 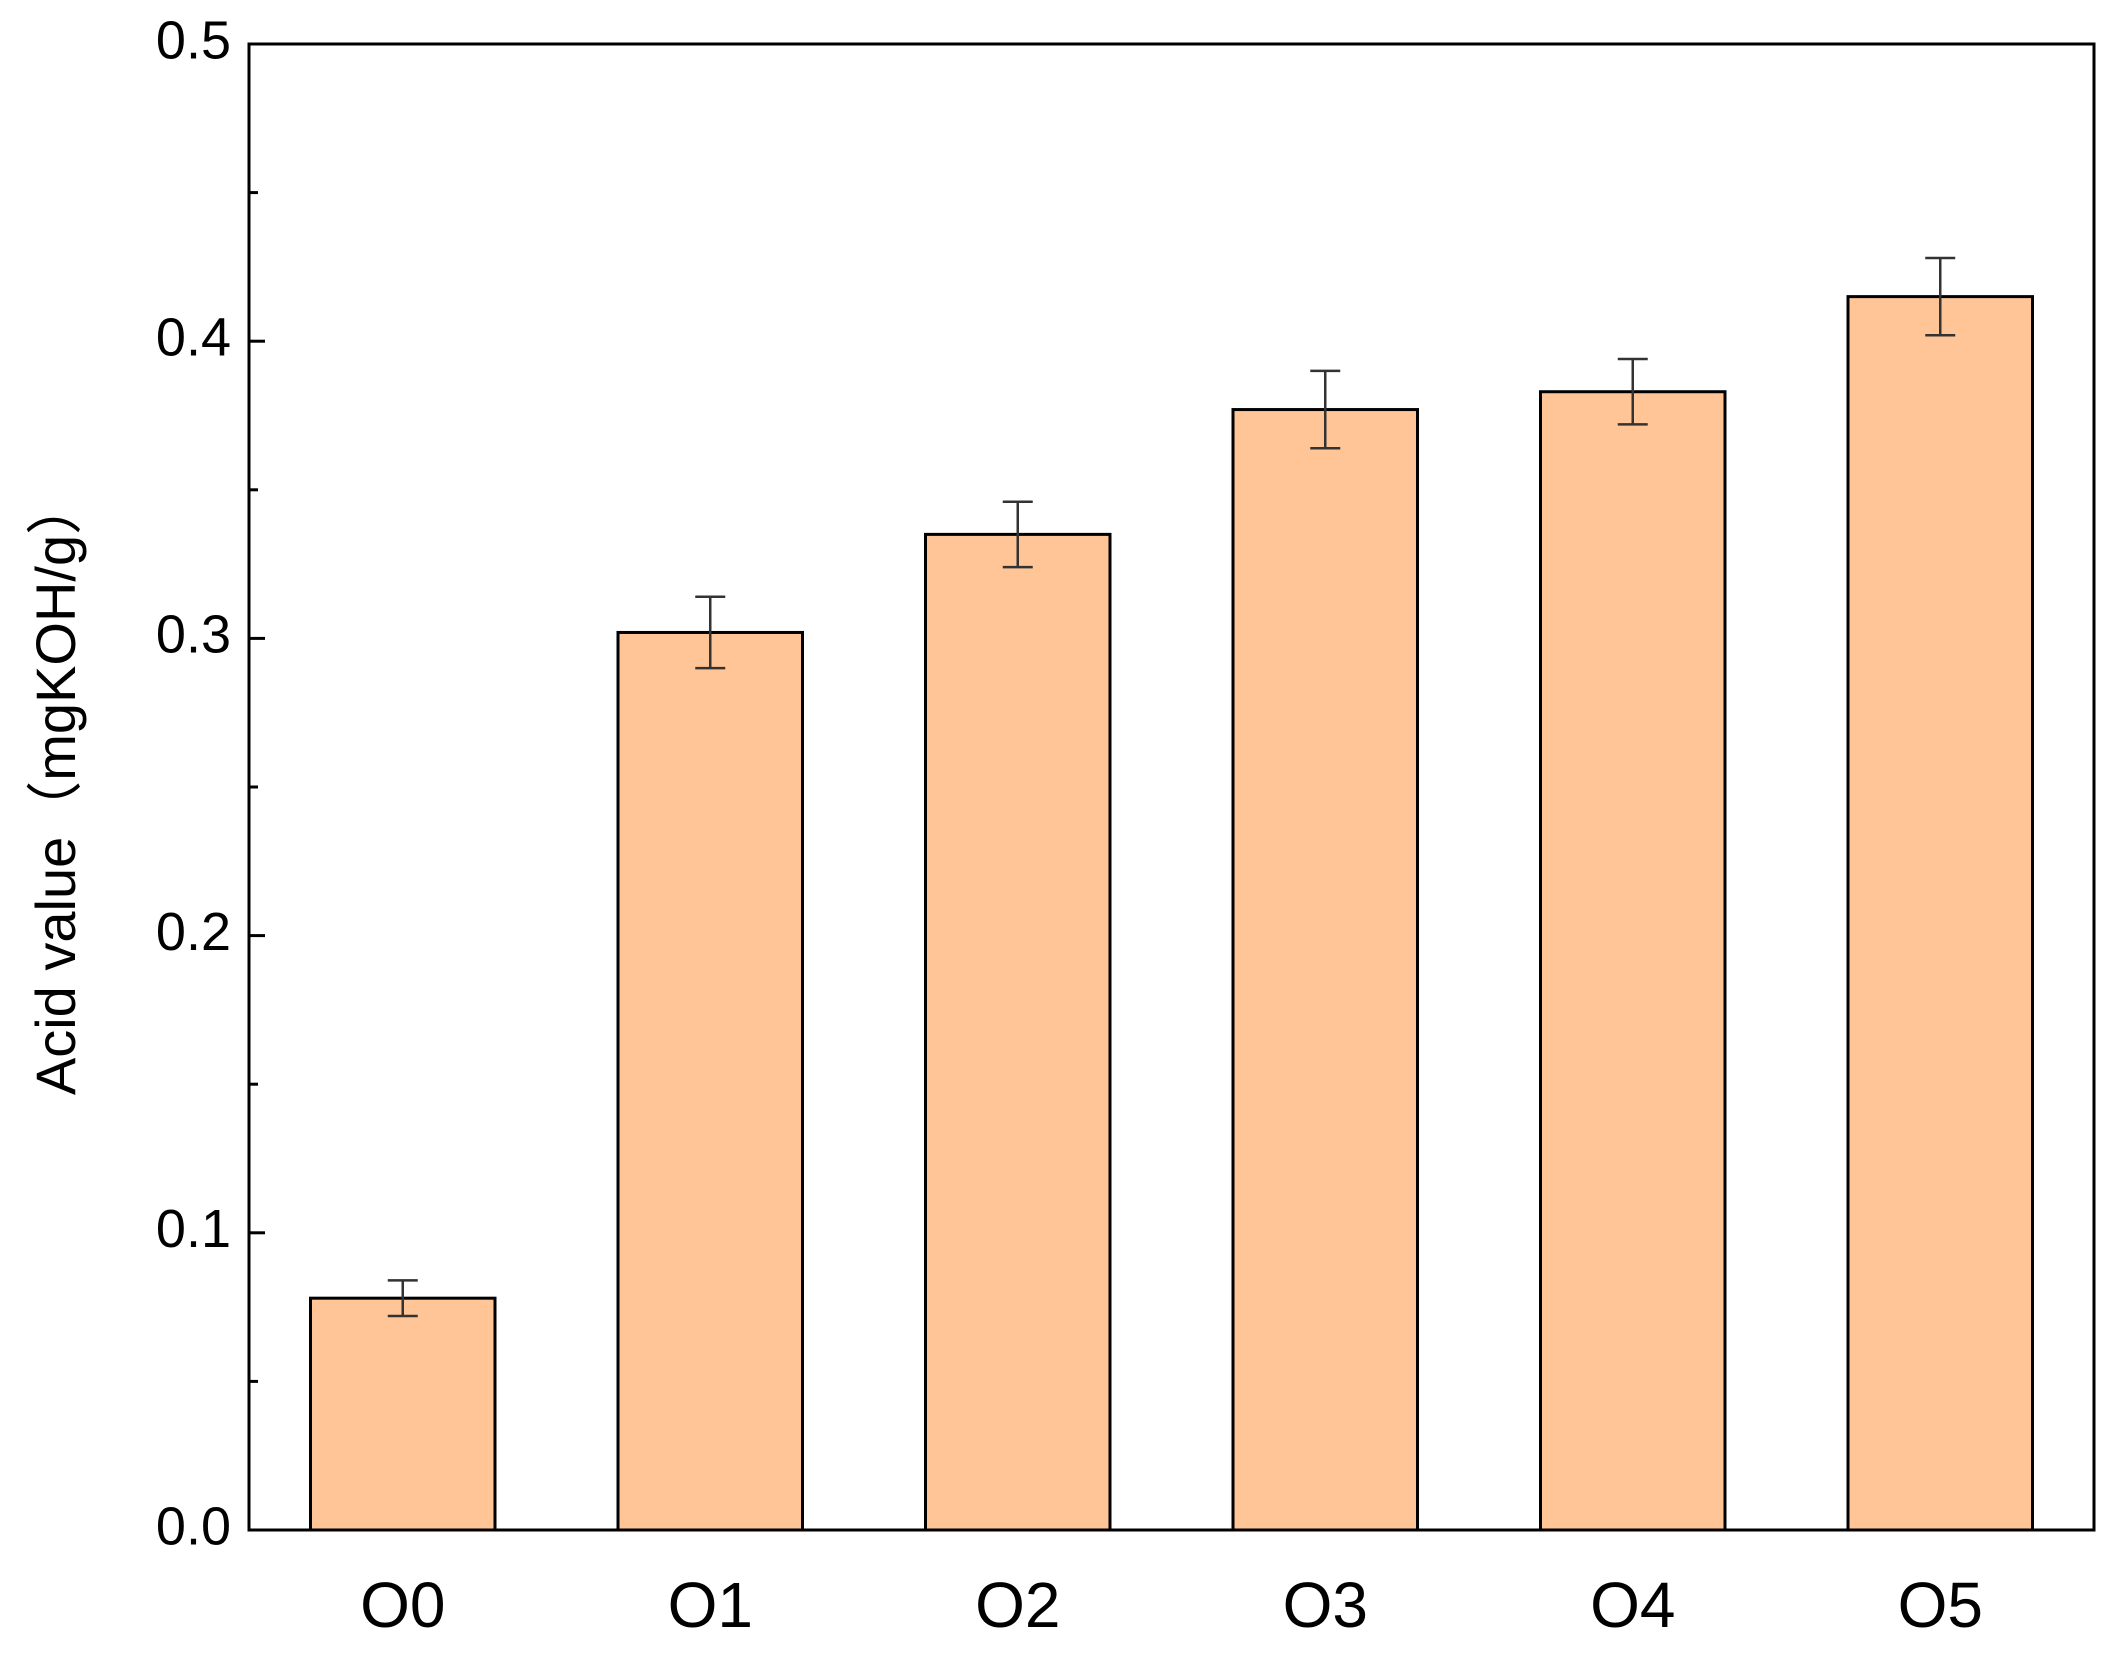 What do you see at coordinates (1325, 1605) in the screenshot?
I see `x-tick-label: O3` at bounding box center [1325, 1605].